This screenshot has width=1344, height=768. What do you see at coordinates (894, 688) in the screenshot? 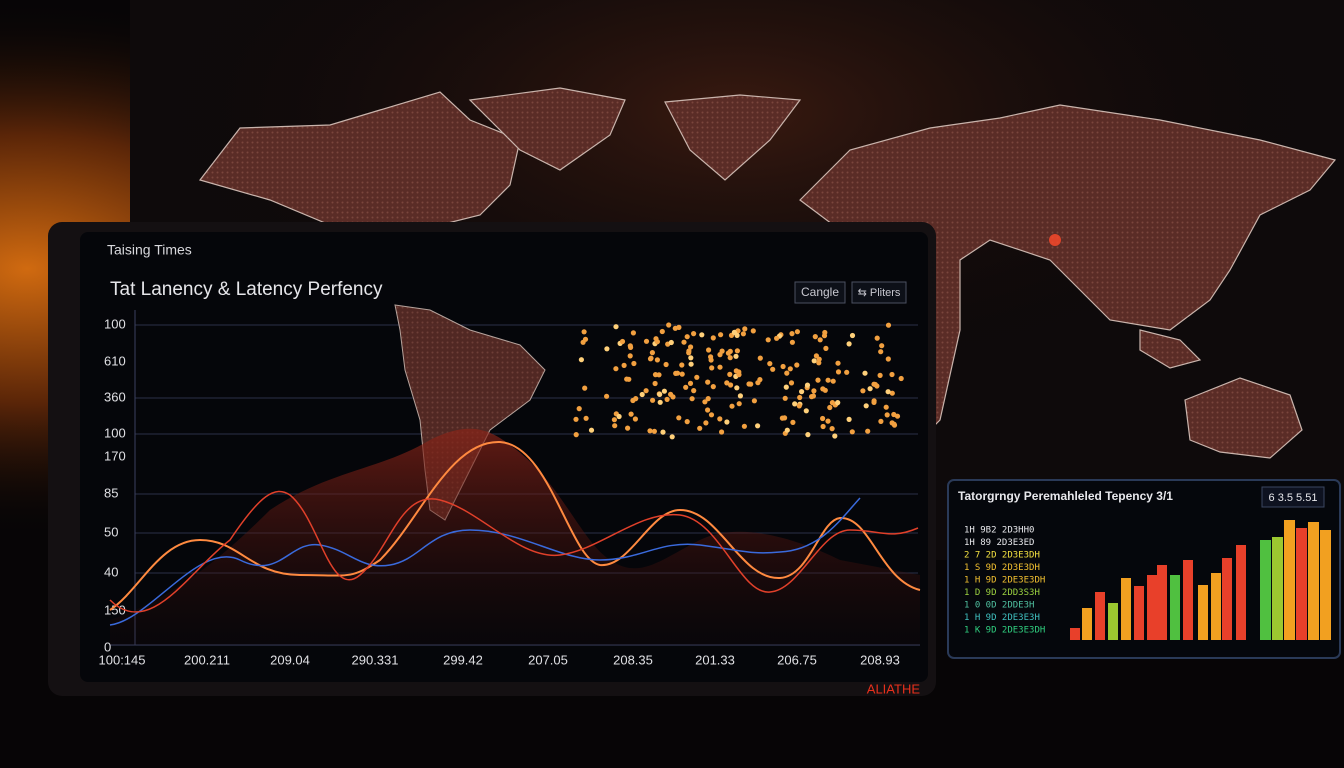
I see `brand: ALIATHE` at bounding box center [894, 688].